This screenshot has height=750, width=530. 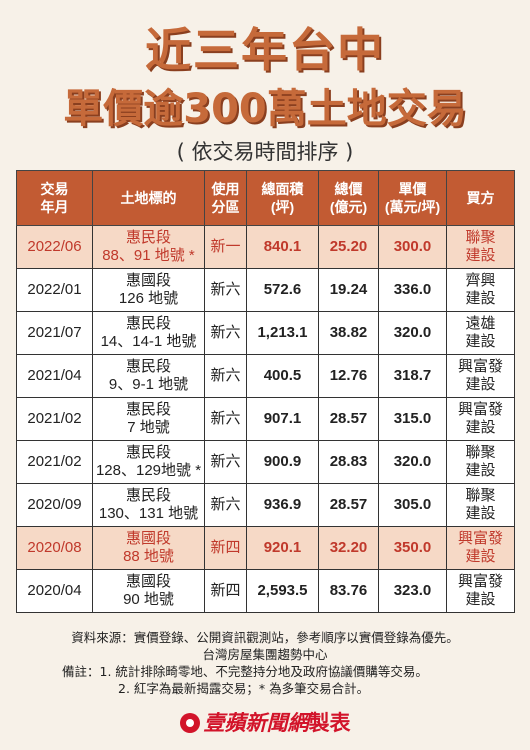 What do you see at coordinates (412, 548) in the screenshot?
I see `cell-unit: 350.0` at bounding box center [412, 548].